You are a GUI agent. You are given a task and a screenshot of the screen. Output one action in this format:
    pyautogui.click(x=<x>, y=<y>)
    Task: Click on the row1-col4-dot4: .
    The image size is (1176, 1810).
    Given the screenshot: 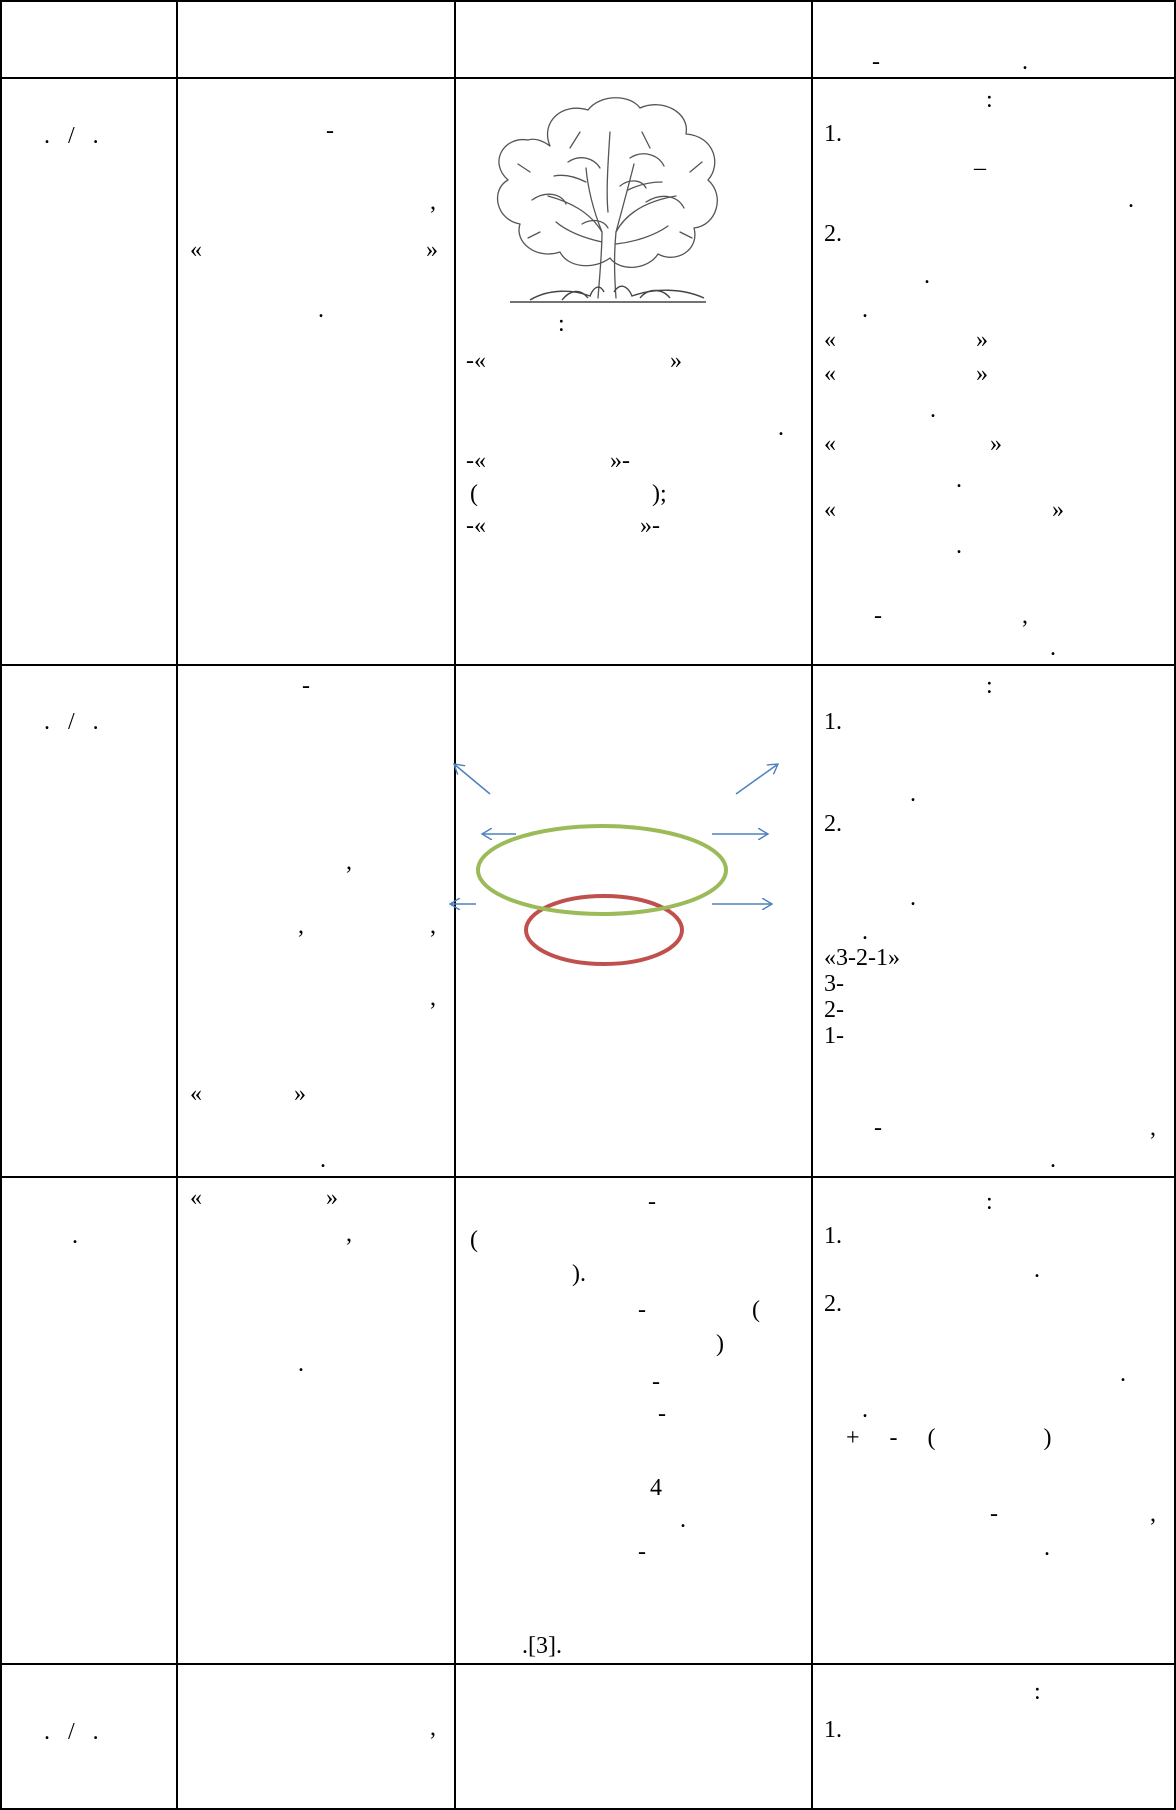 What is the action you would take?
    pyautogui.click(x=933, y=410)
    